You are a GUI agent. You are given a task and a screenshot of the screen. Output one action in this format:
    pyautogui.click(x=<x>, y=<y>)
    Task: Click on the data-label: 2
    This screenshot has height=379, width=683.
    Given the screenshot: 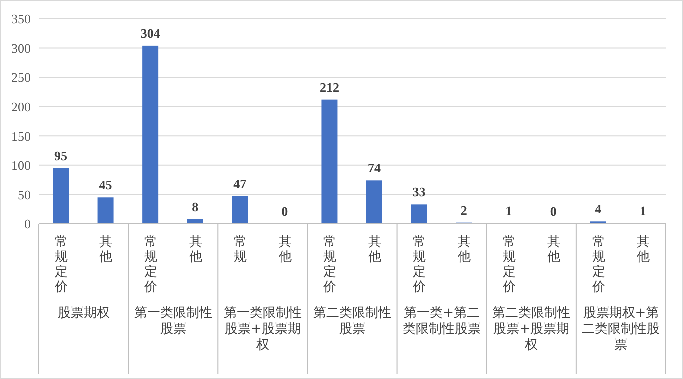 What is the action you would take?
    pyautogui.click(x=464, y=210)
    